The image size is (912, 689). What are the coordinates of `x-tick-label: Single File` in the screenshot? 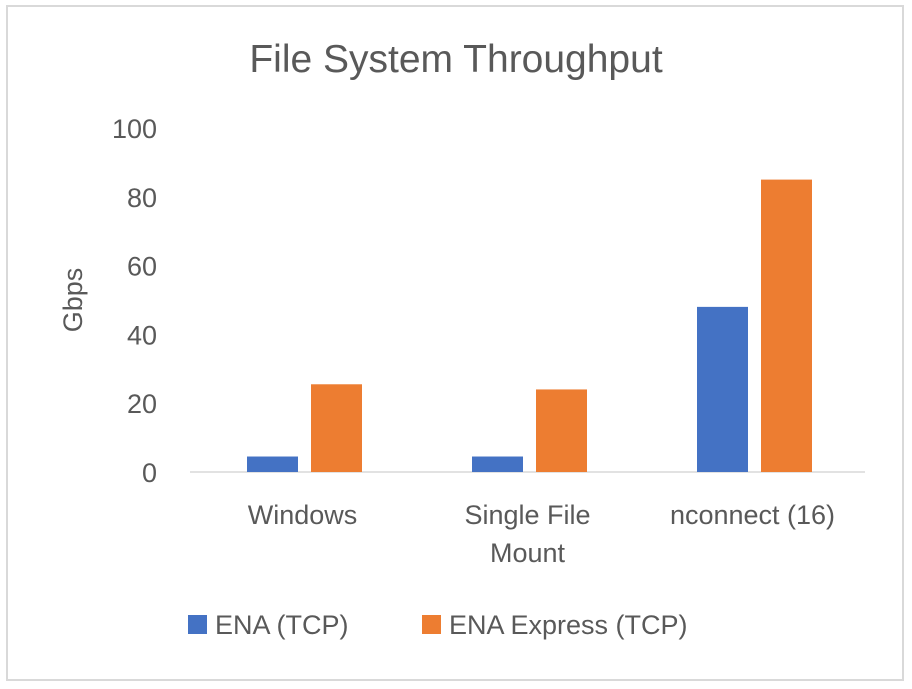 It's located at (527, 515).